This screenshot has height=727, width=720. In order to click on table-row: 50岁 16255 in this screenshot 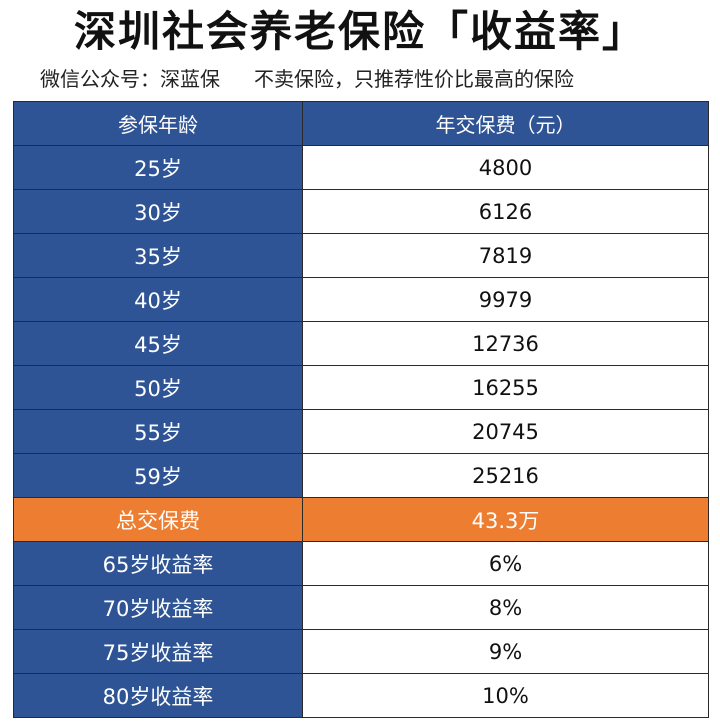, I will do `click(361, 387)`.